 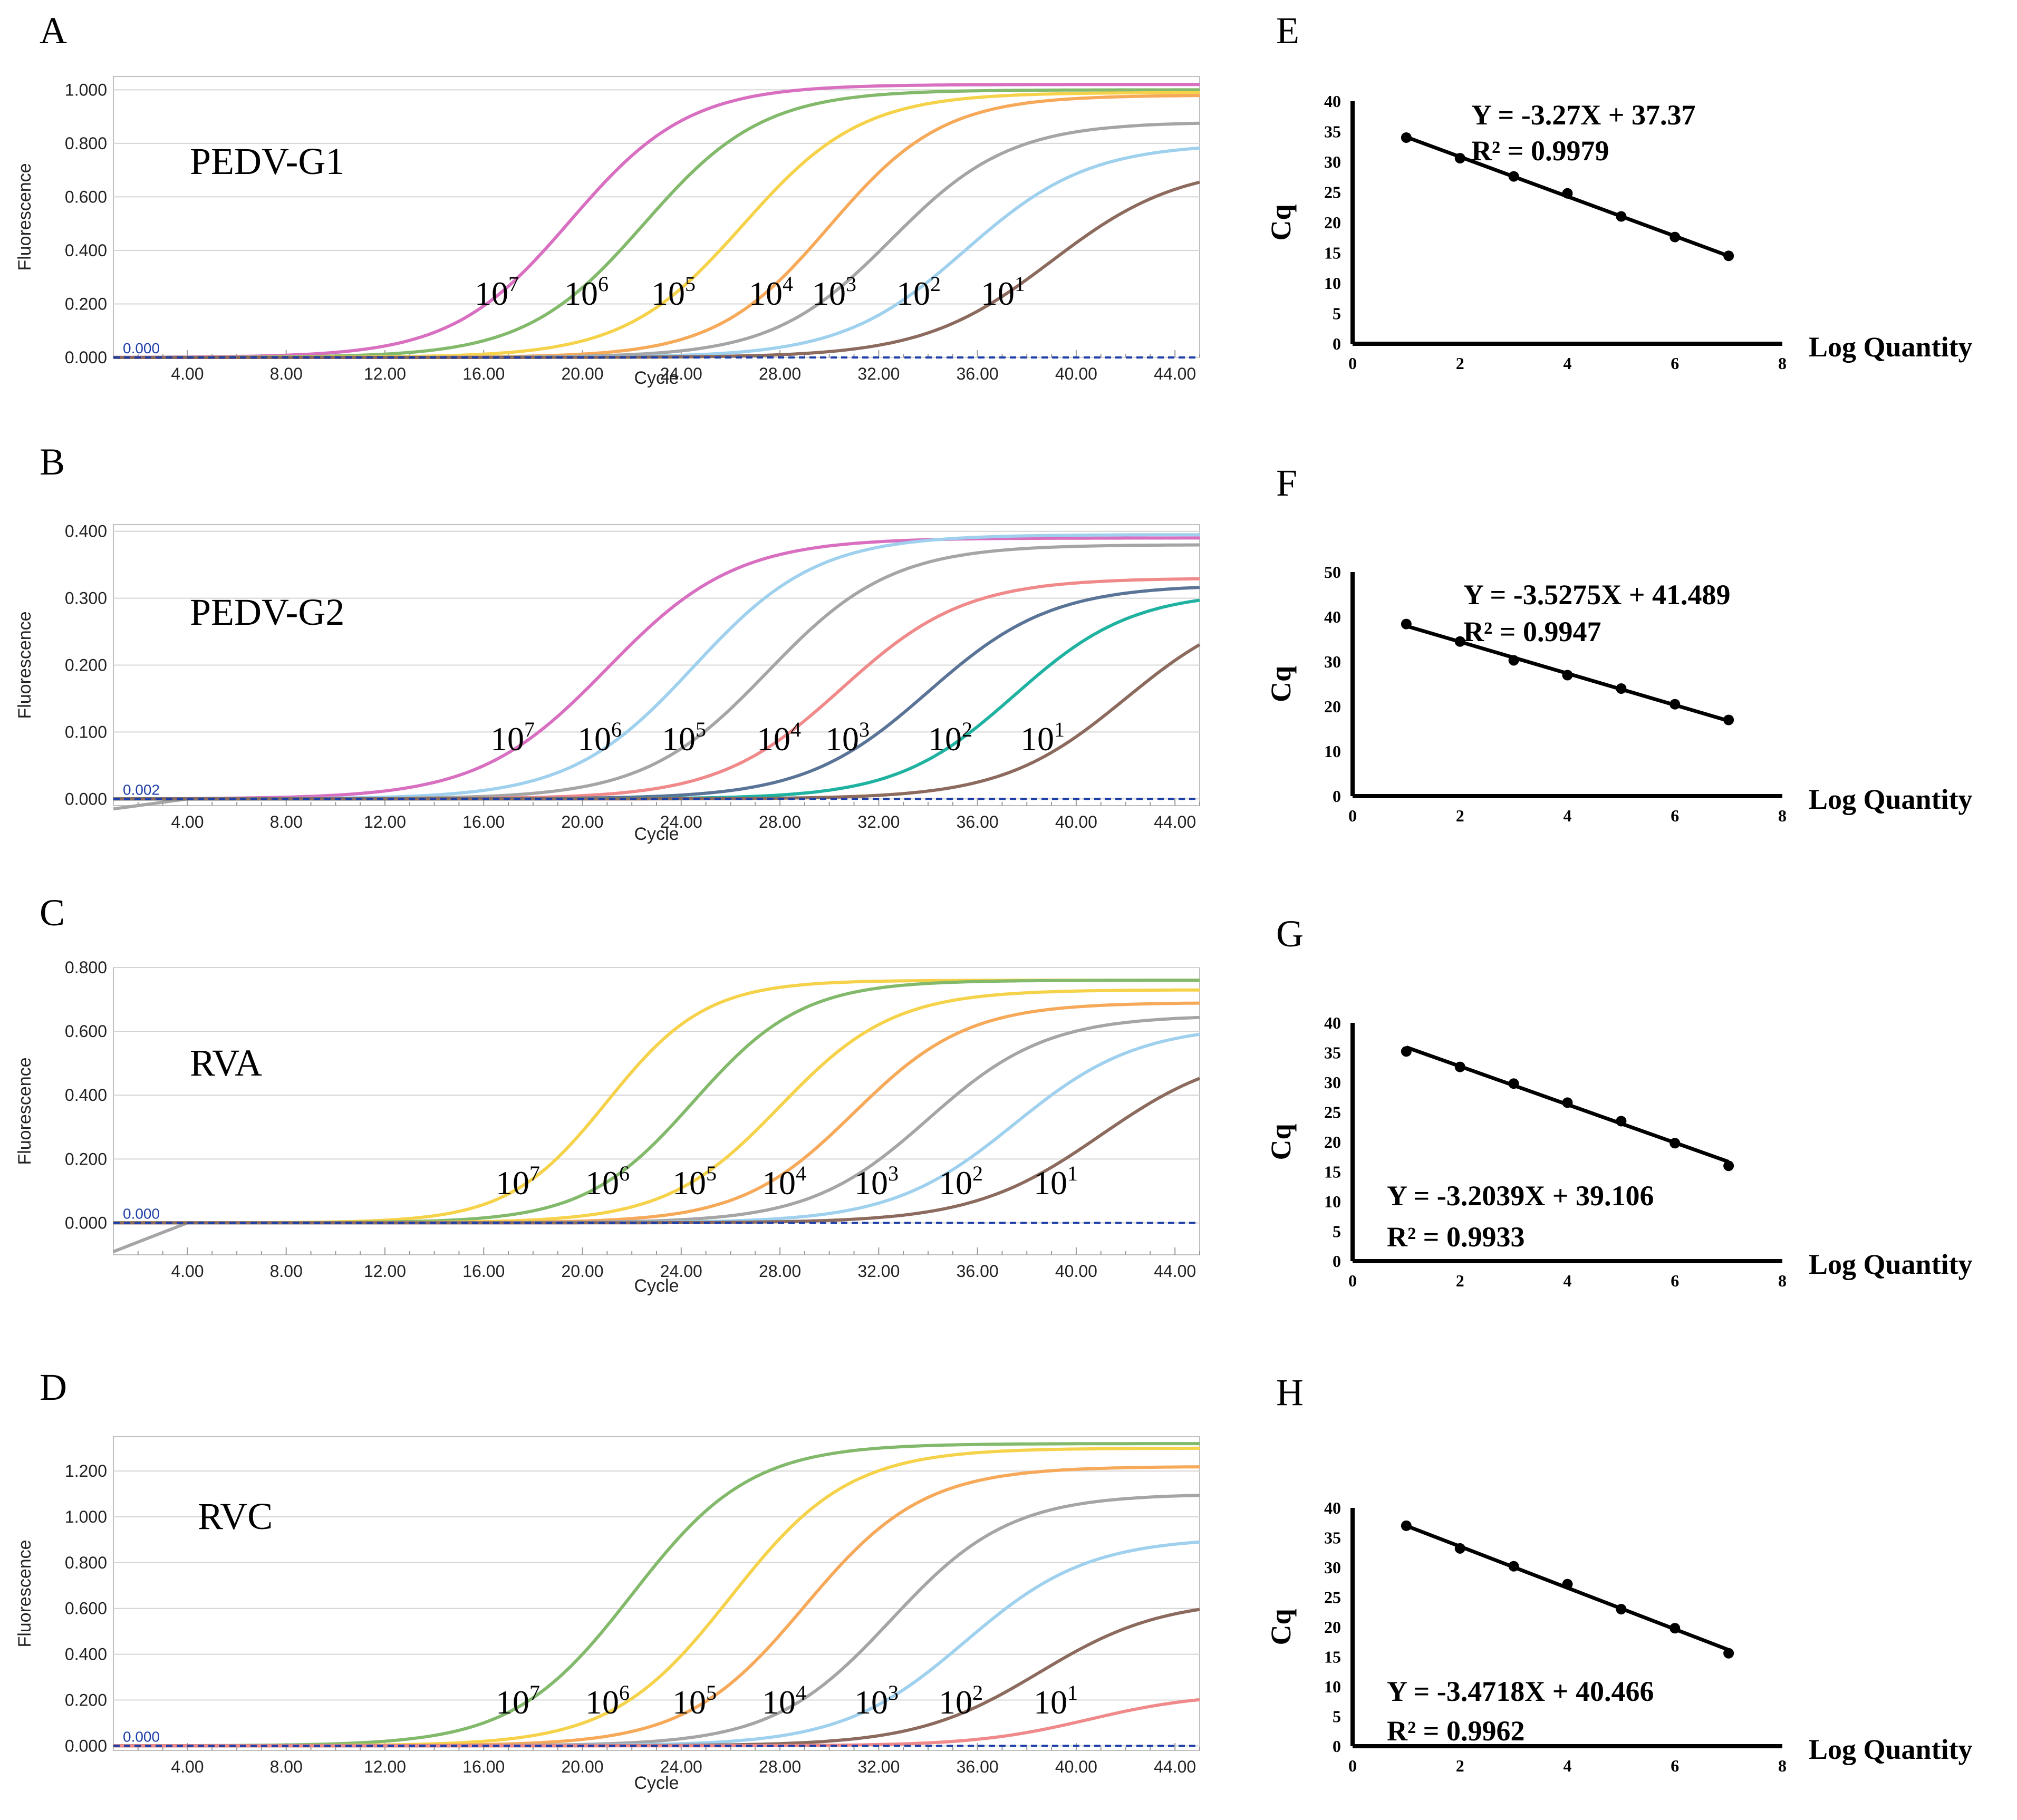 What do you see at coordinates (1076, 821) in the screenshot?
I see `x-tick-label: 40.00` at bounding box center [1076, 821].